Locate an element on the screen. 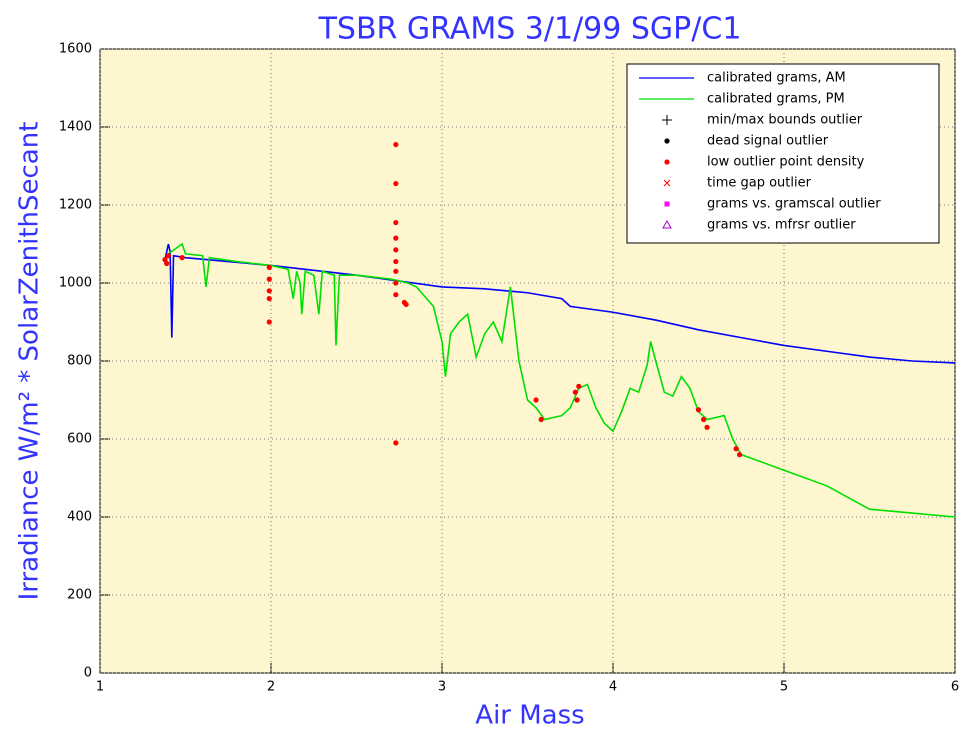  y-tick-label: 800 is located at coordinates (79, 361).